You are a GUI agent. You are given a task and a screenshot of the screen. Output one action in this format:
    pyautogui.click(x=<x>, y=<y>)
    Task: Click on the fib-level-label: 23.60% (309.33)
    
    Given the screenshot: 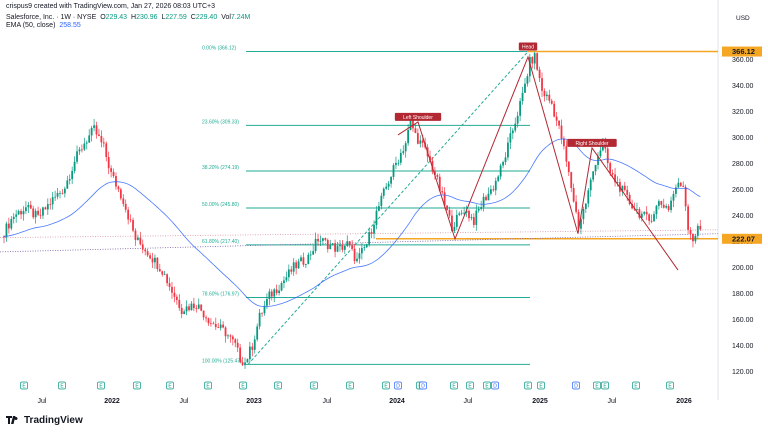 What is the action you would take?
    pyautogui.click(x=220, y=122)
    